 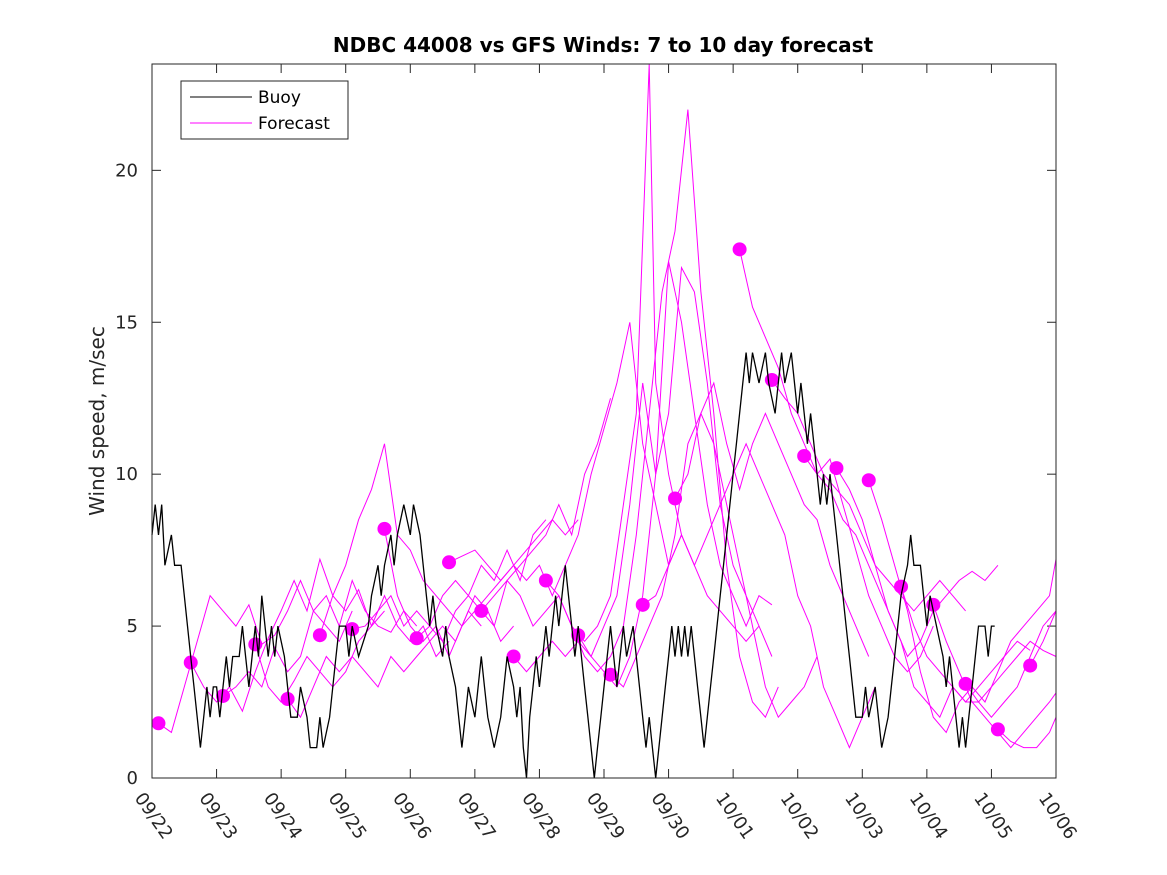 What do you see at coordinates (476, 816) in the screenshot?
I see `x-tick-label: 09/27` at bounding box center [476, 816].